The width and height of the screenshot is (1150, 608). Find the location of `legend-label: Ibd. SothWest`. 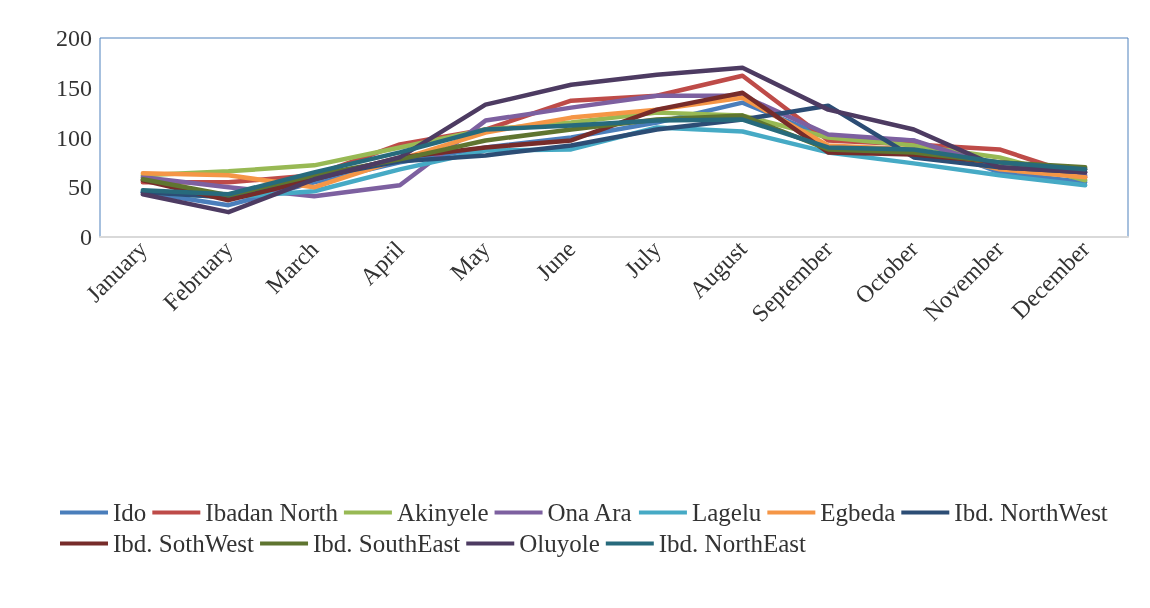

legend-label: Ibd. SothWest is located at coordinates (184, 543).